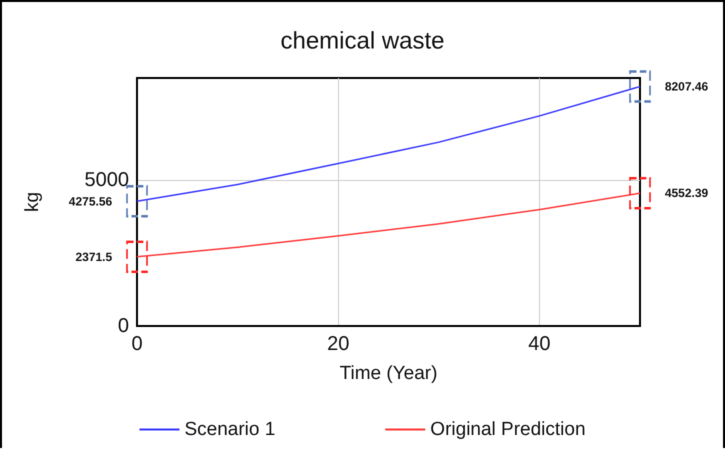 Image resolution: width=725 pixels, height=450 pixels. What do you see at coordinates (686, 87) in the screenshot?
I see `data-label: 8207.46` at bounding box center [686, 87].